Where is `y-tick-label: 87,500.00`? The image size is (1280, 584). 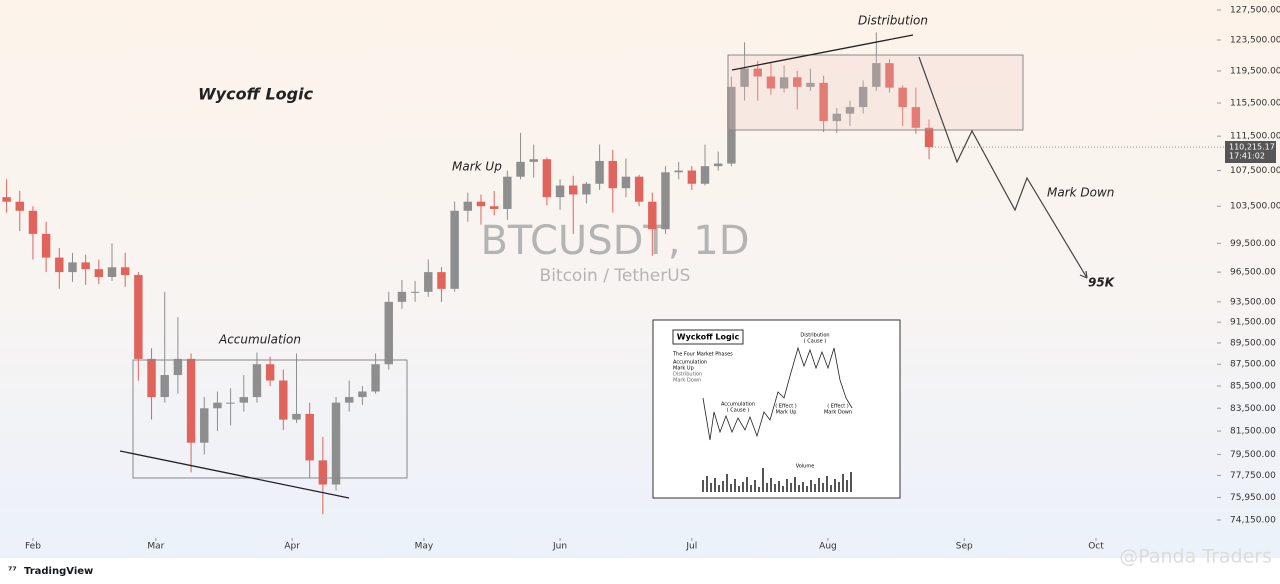
y-tick-label: 87,500.00 is located at coordinates (1253, 365).